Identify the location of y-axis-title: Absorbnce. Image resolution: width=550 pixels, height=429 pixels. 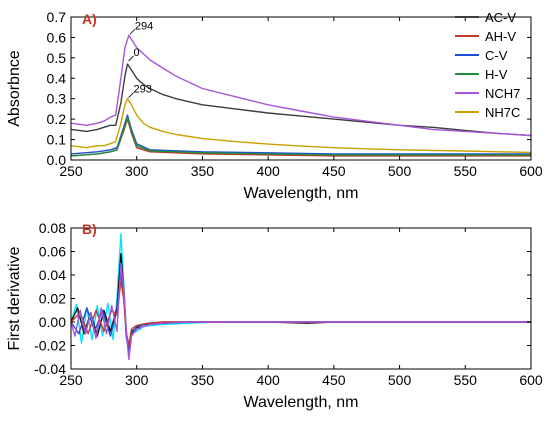
(14, 88).